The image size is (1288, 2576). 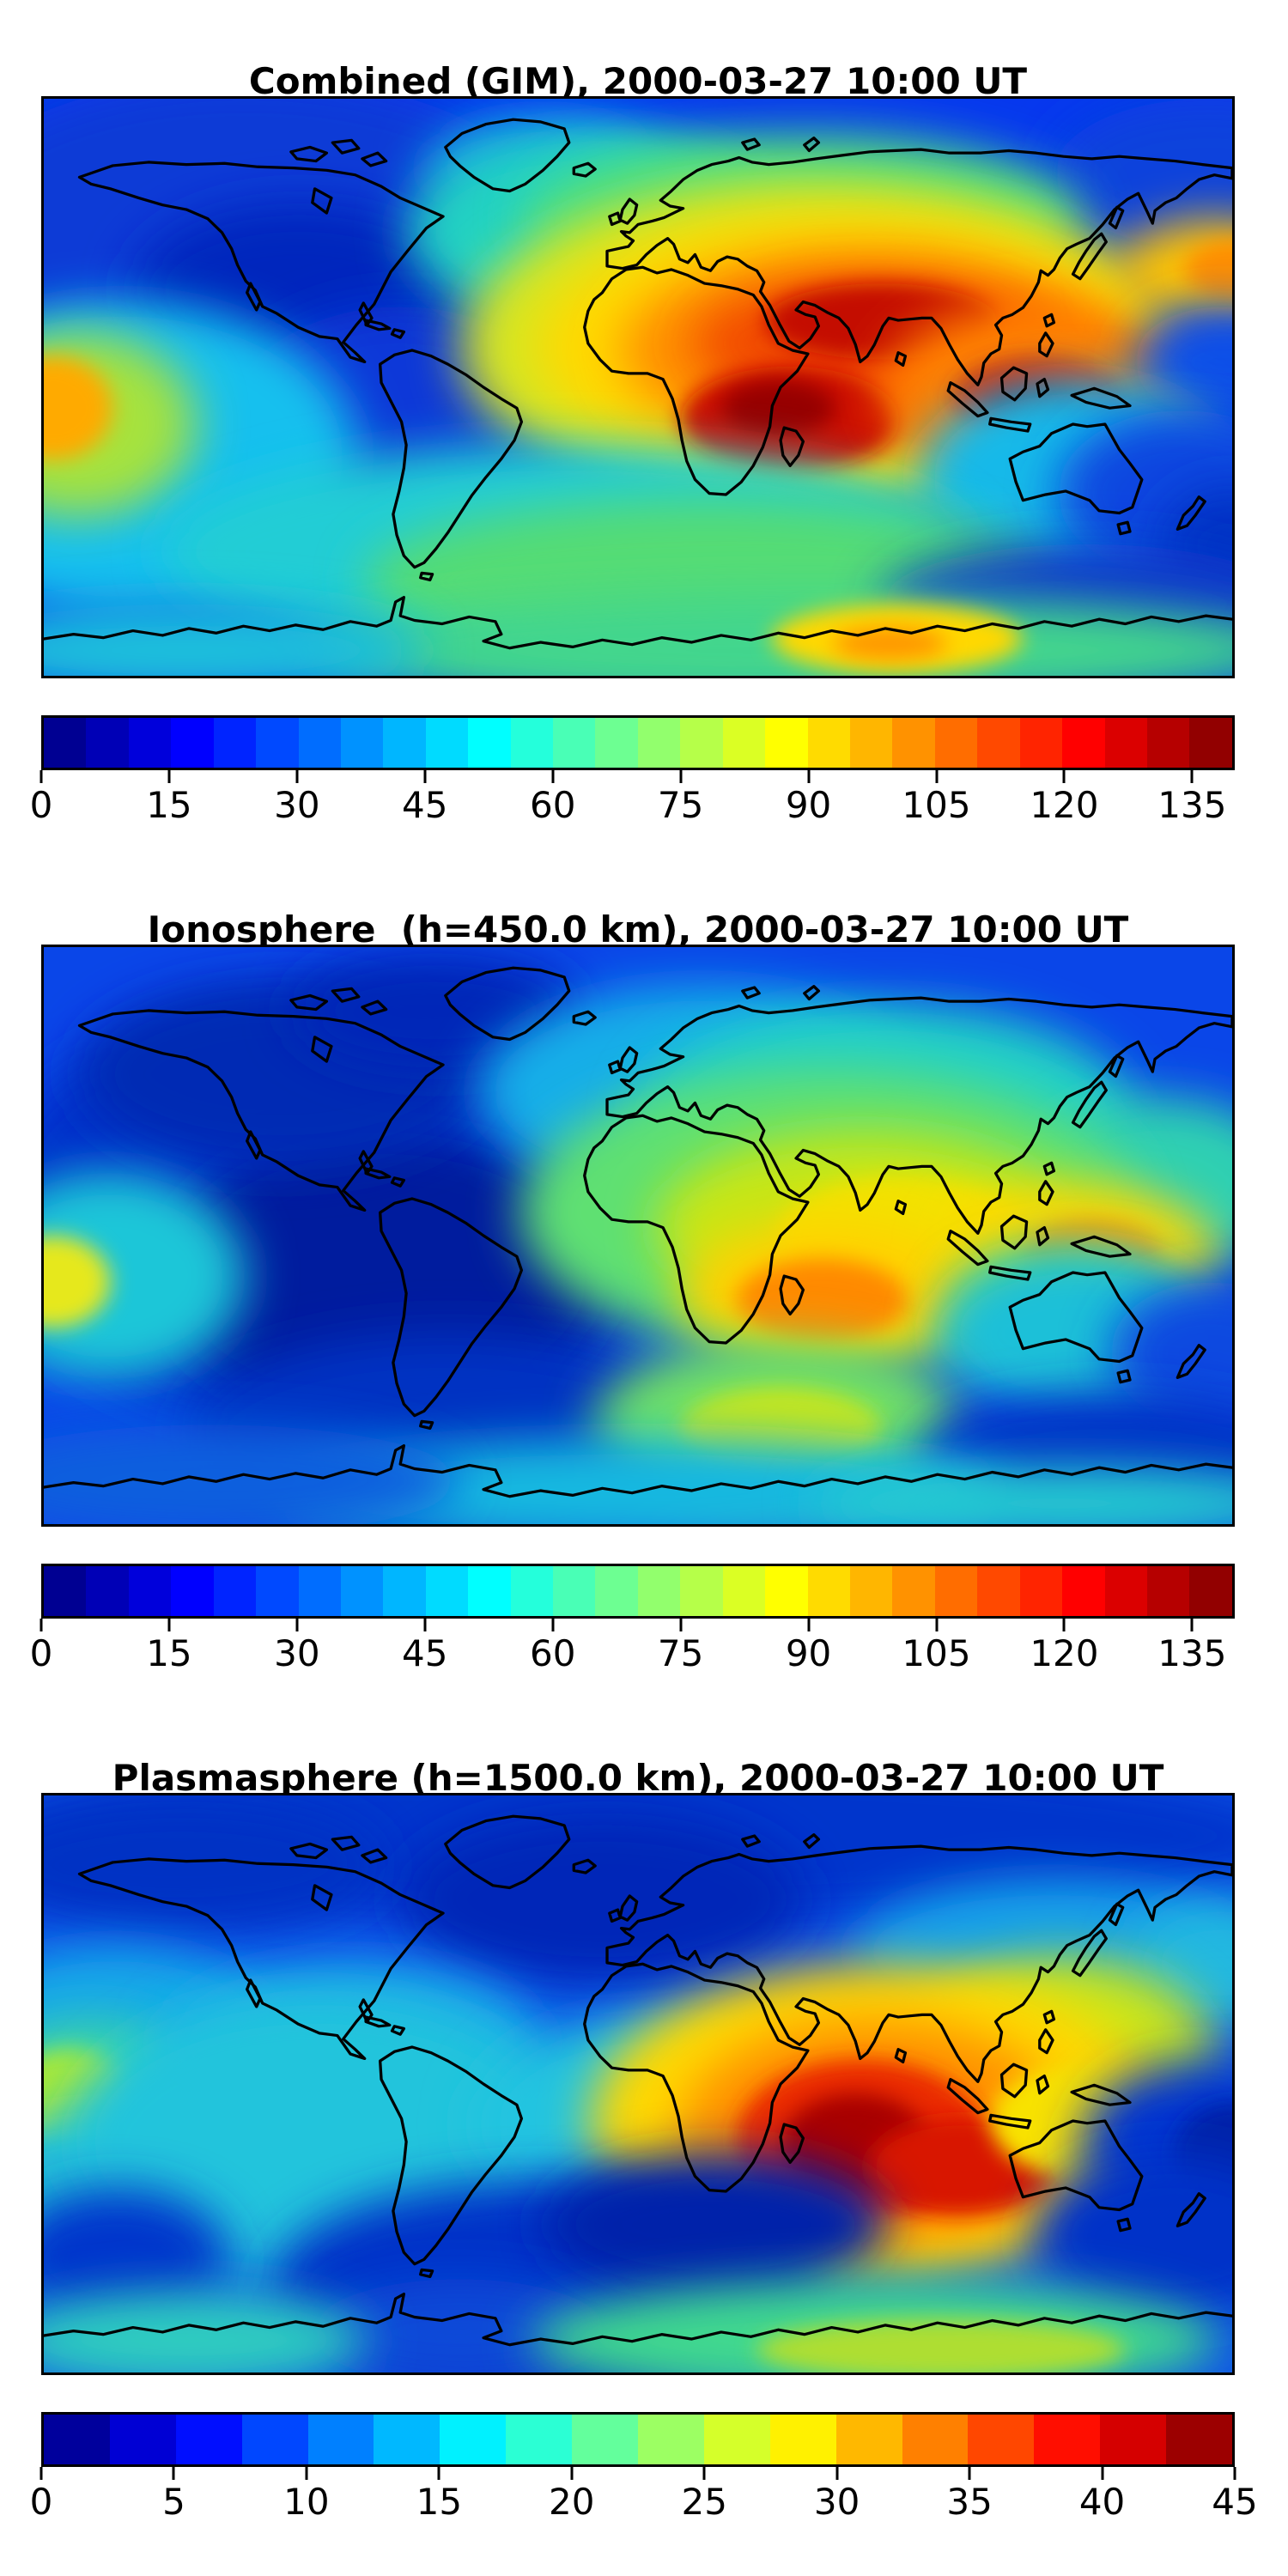 I want to click on colorbar-tick-label: 25, so click(x=704, y=2502).